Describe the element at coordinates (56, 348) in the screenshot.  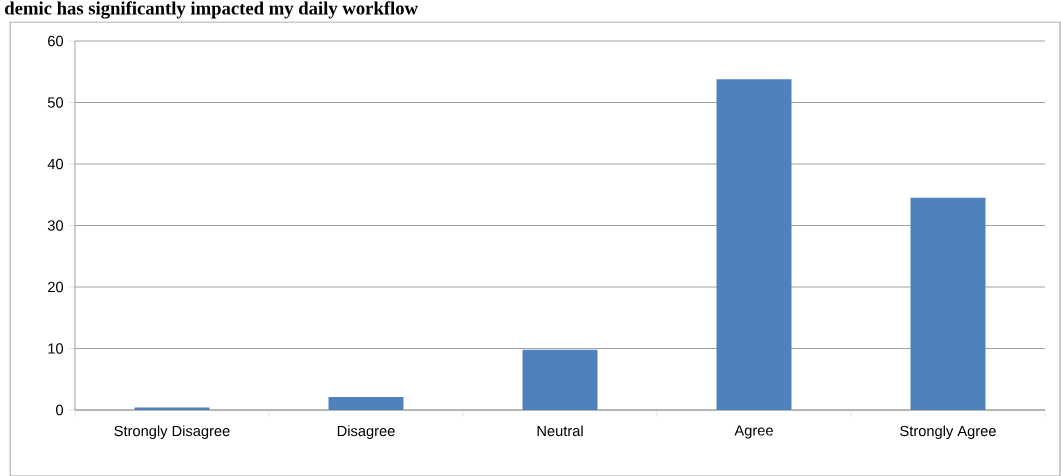
I see `y-tick-label: 10` at that location.